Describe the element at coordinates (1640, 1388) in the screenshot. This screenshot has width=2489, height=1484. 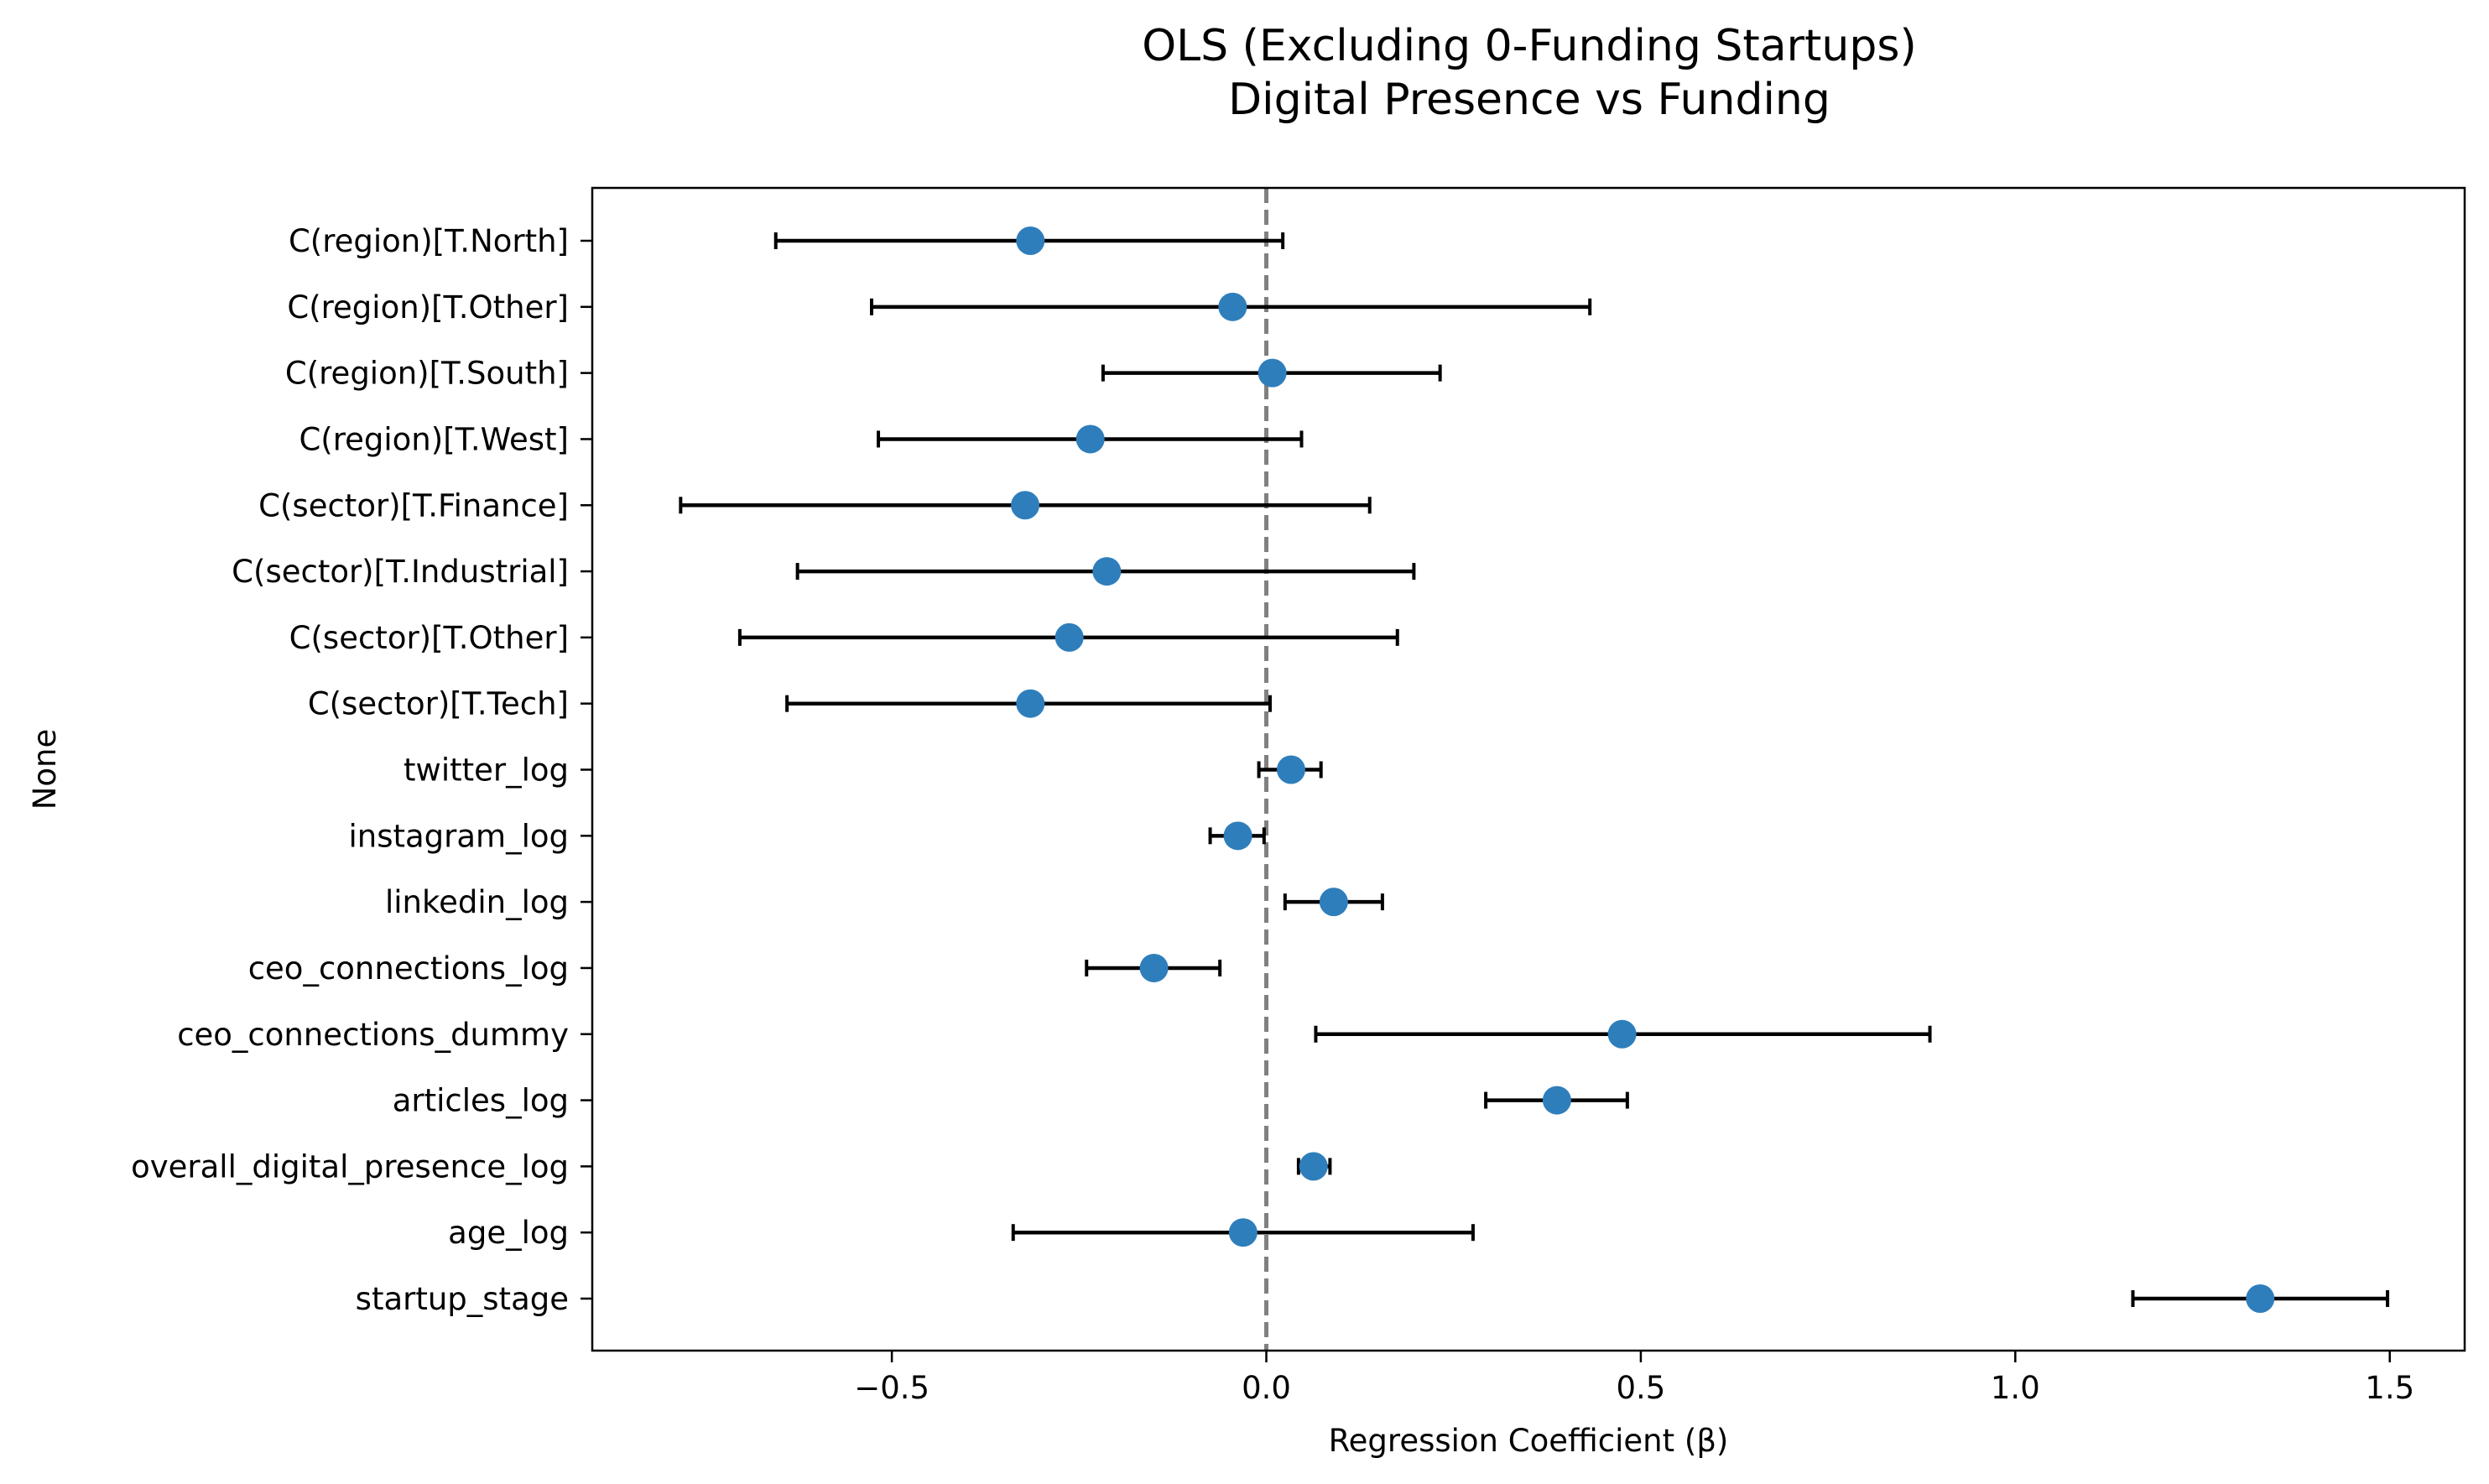
I see `x-tick-label: 0.5` at that location.